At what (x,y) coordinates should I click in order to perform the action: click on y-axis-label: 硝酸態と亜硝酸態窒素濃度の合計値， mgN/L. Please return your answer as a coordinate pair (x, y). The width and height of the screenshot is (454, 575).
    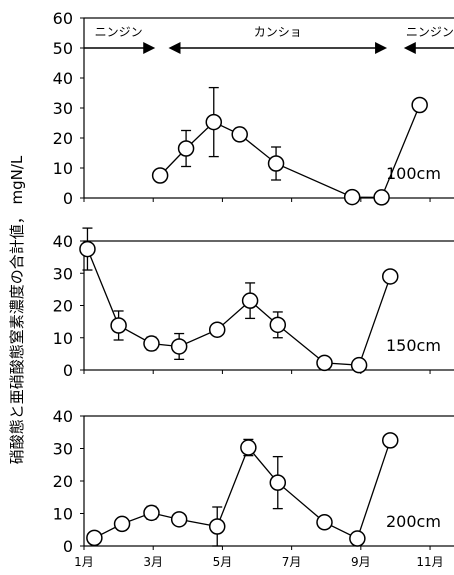
    Looking at the image, I should click on (17, 309).